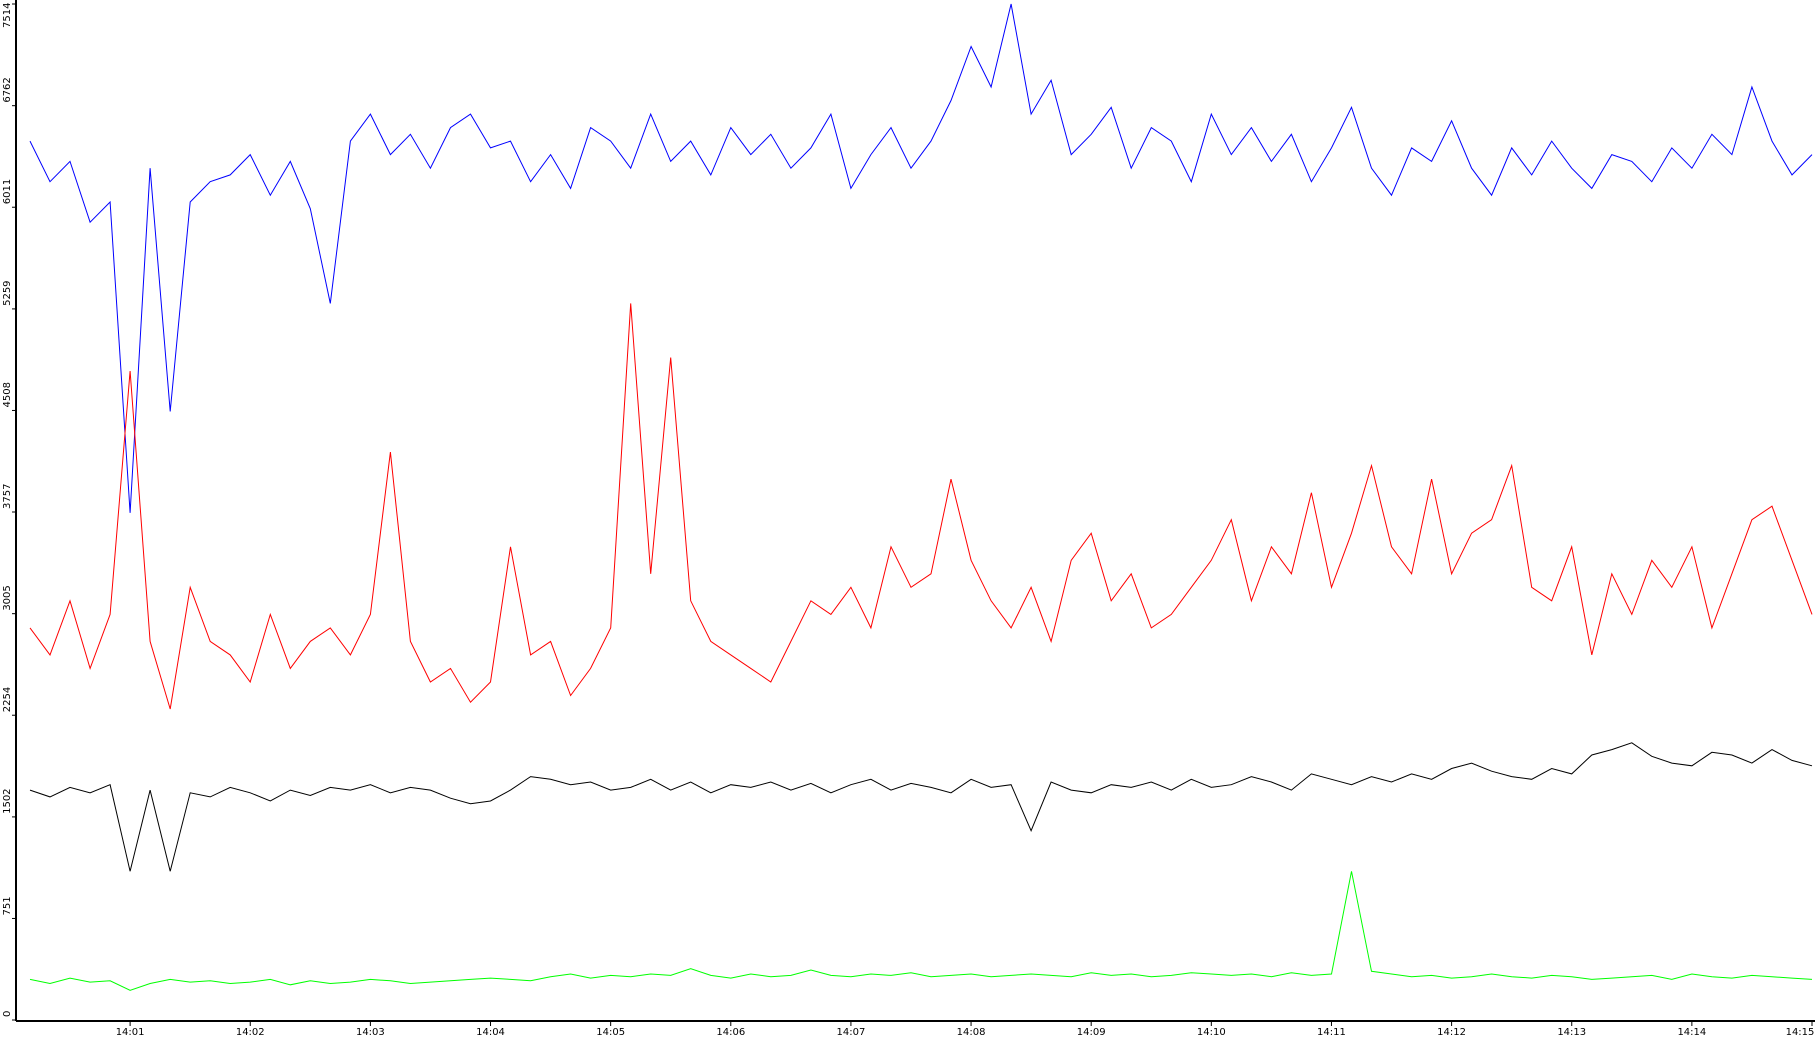 The width and height of the screenshot is (1815, 1039). Describe the element at coordinates (7, 800) in the screenshot. I see `y-tick-label: 1502` at that location.